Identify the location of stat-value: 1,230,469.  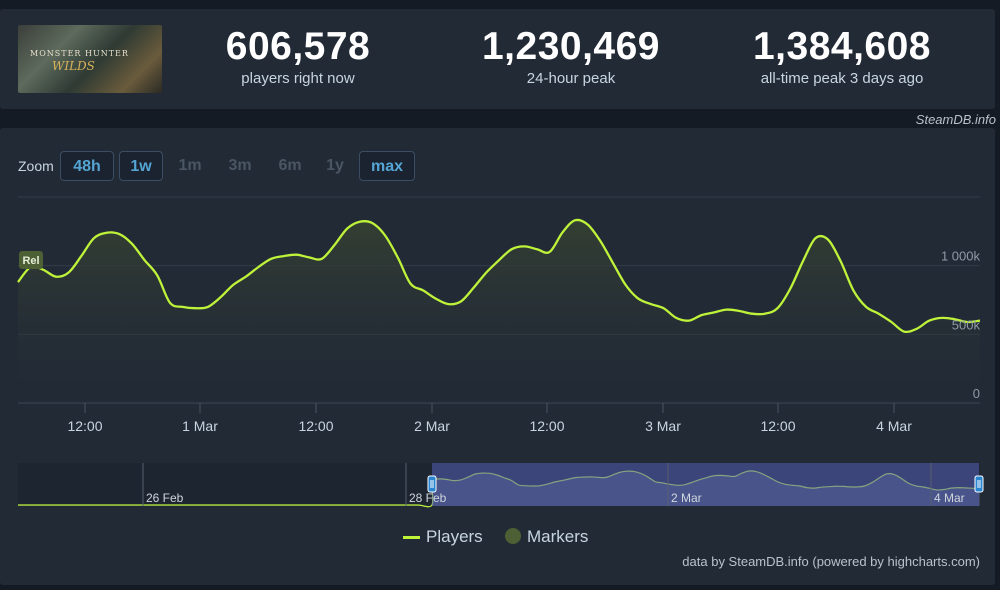
(570, 46).